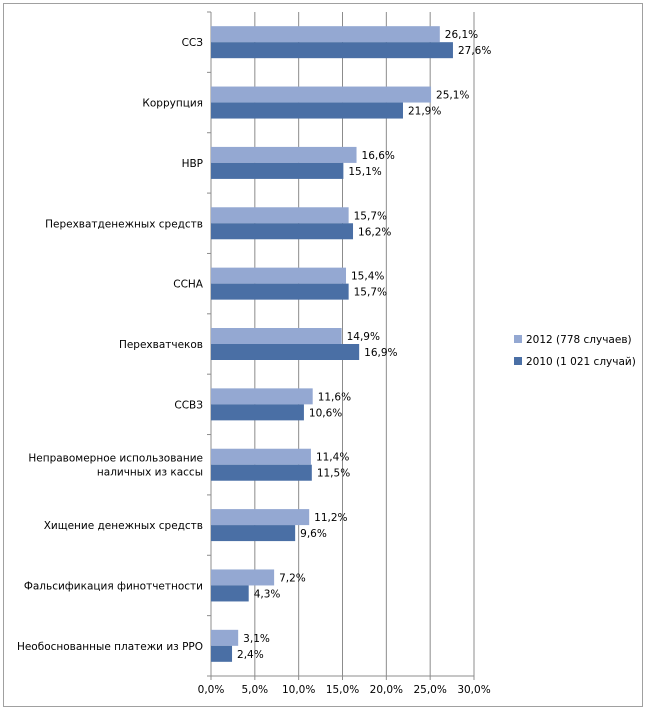 The width and height of the screenshot is (648, 713). I want to click on legend-label: 2010 (1 021 случай), so click(581, 362).